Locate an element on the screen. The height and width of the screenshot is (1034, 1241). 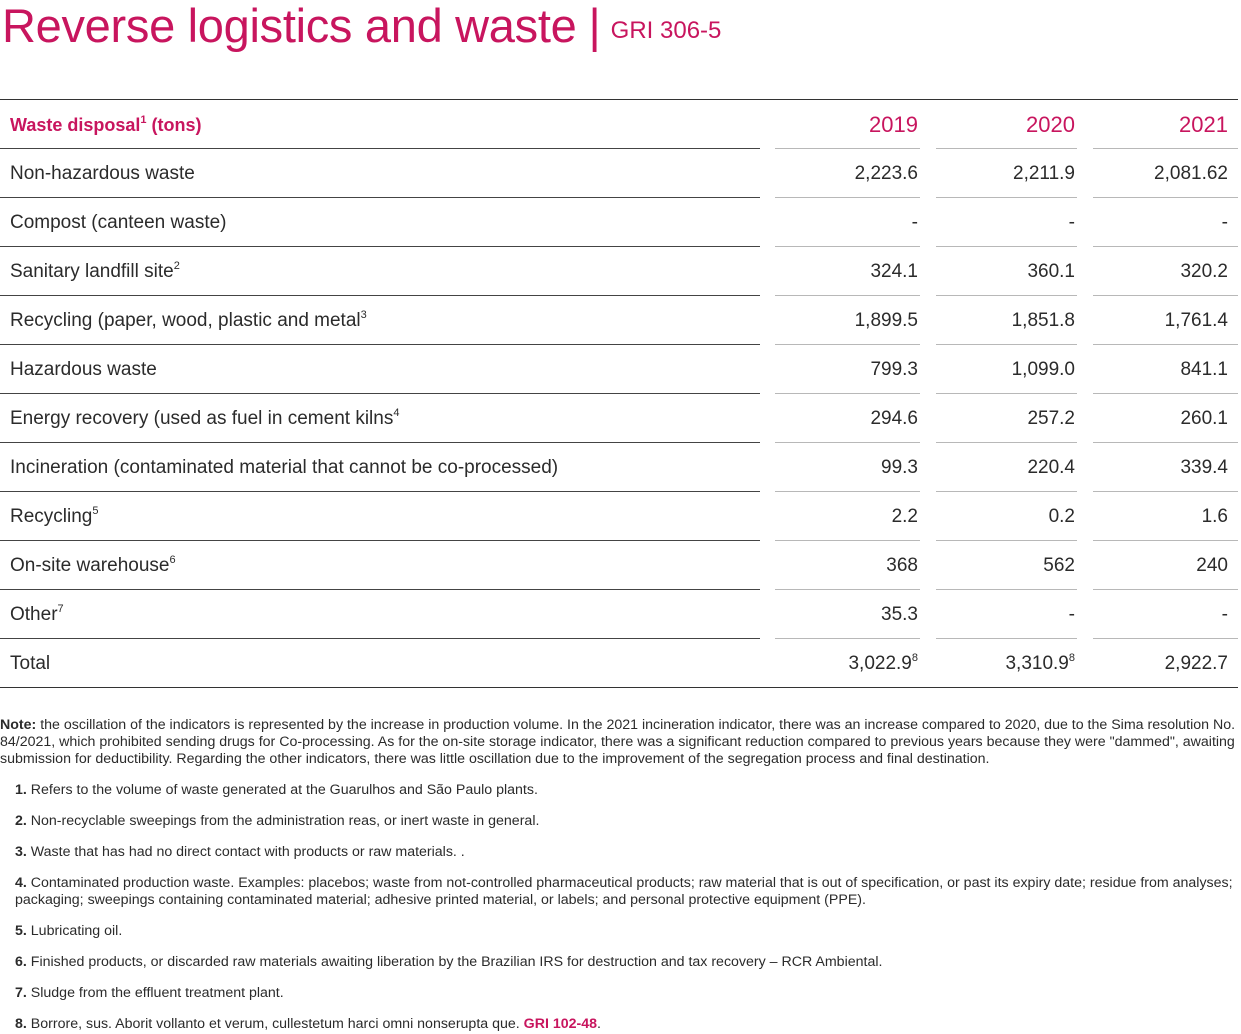
table-row: Recycling5 2.2 0.2 1.6 is located at coordinates (619, 516).